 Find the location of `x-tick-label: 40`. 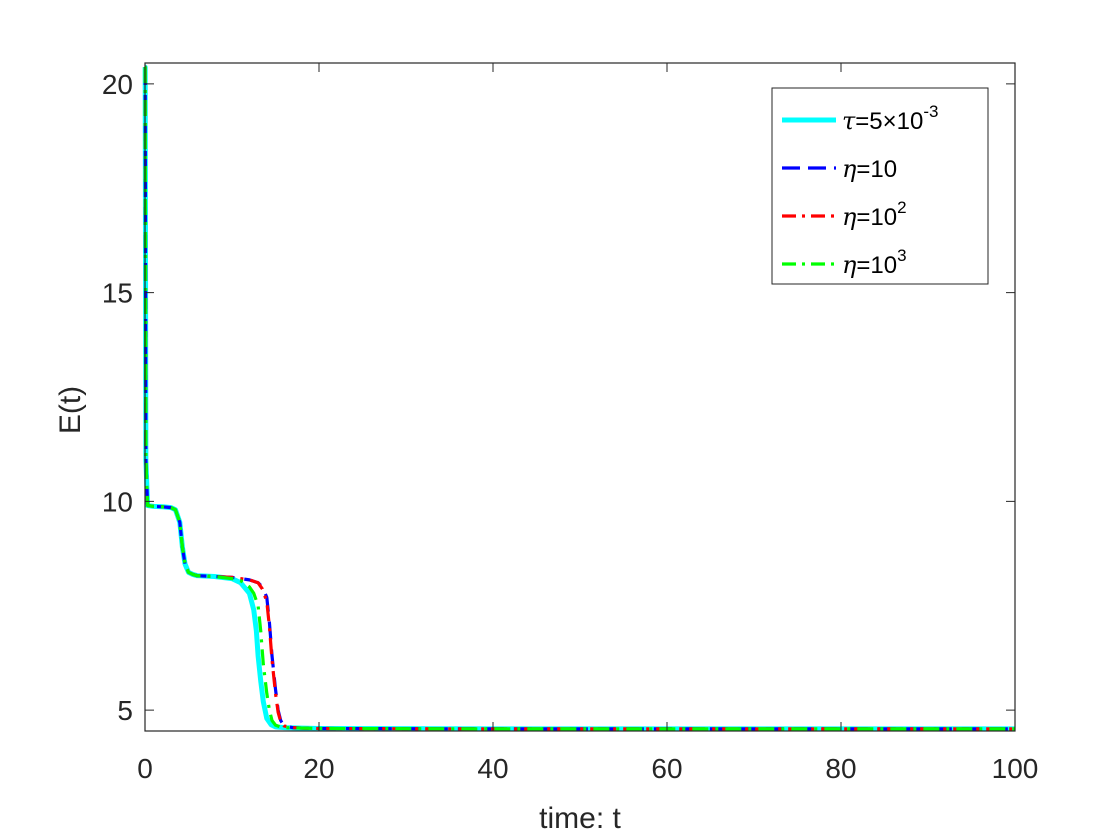

x-tick-label: 40 is located at coordinates (492, 768).